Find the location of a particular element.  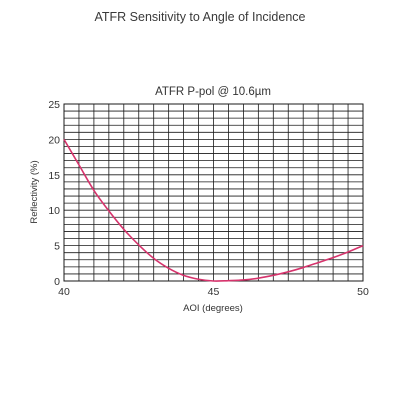

y-tick-label: 0 is located at coordinates (57, 282).